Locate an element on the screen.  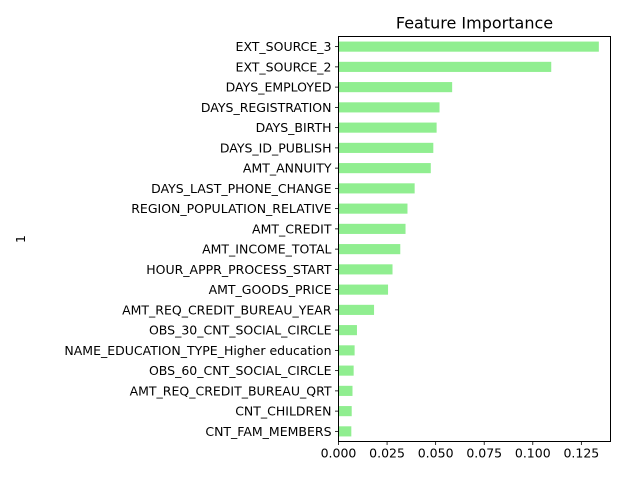
x-tick-label: 0.100 is located at coordinates (533, 453).